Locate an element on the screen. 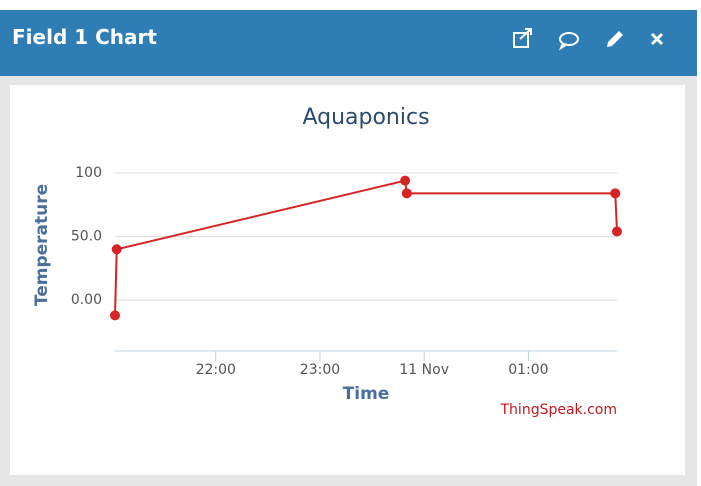 Image resolution: width=701 pixels, height=486 pixels. x-tick-label: 11 Nov is located at coordinates (424, 370).